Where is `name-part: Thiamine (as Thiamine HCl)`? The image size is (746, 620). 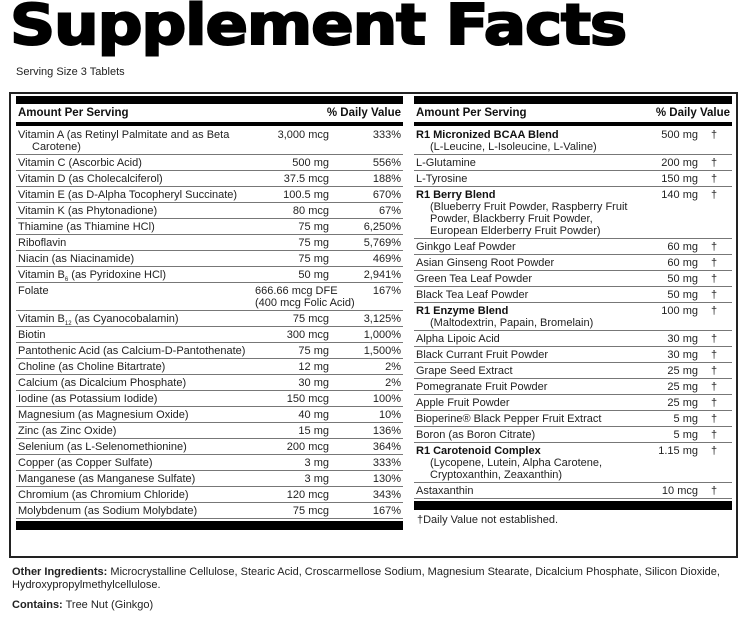 name-part: Thiamine (as Thiamine HCl) is located at coordinates (86, 227).